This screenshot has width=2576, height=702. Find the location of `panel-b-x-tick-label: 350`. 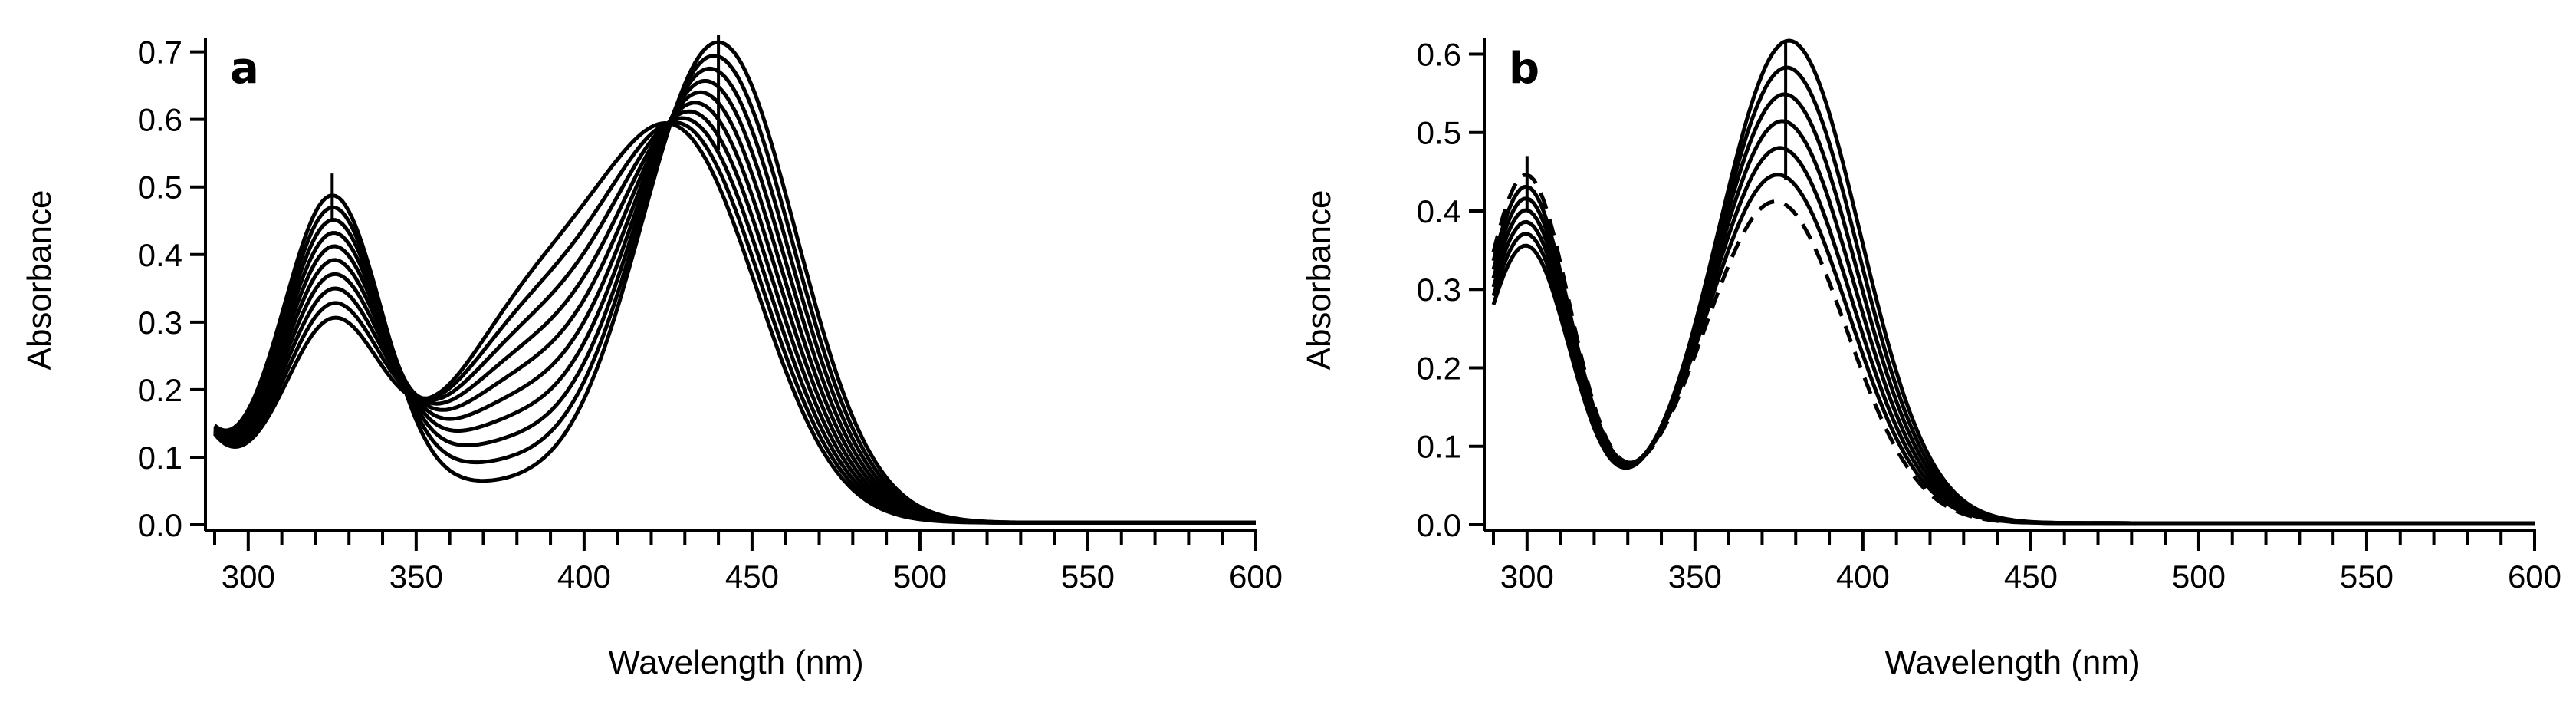

panel-b-x-tick-label: 350 is located at coordinates (1695, 577).